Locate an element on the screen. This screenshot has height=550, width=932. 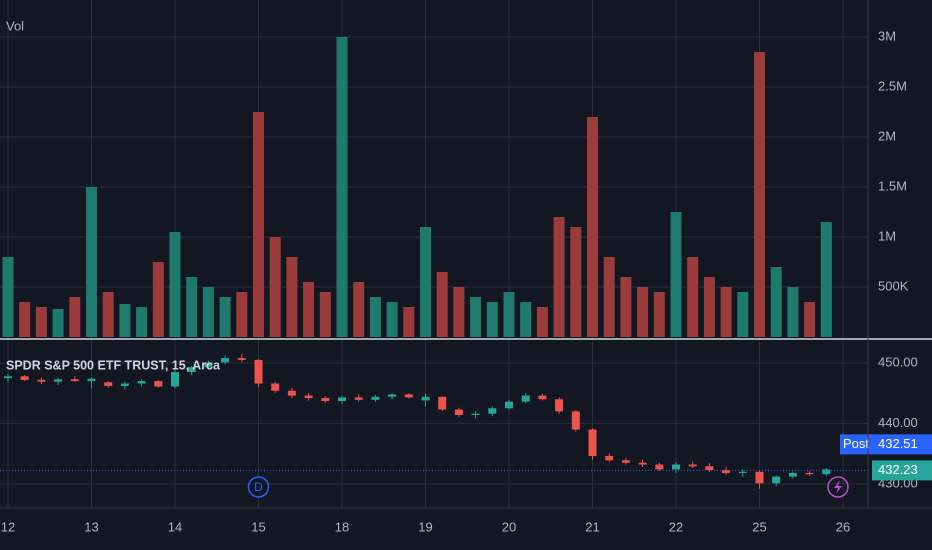
y-tick-label: 3M is located at coordinates (887, 35).